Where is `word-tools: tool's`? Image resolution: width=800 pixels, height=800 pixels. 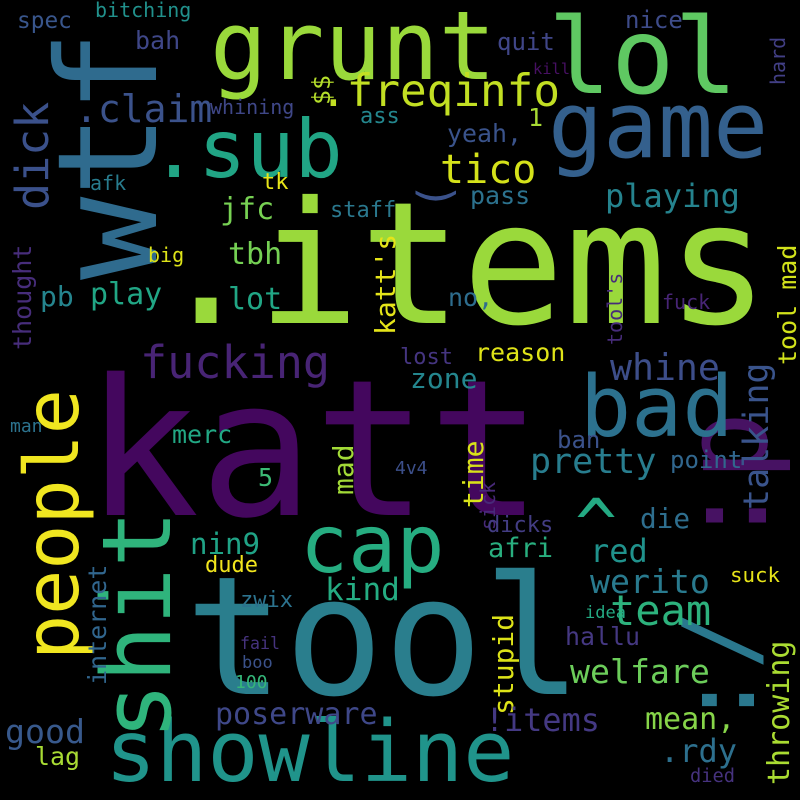 word-tools: tool's is located at coordinates (615, 308).